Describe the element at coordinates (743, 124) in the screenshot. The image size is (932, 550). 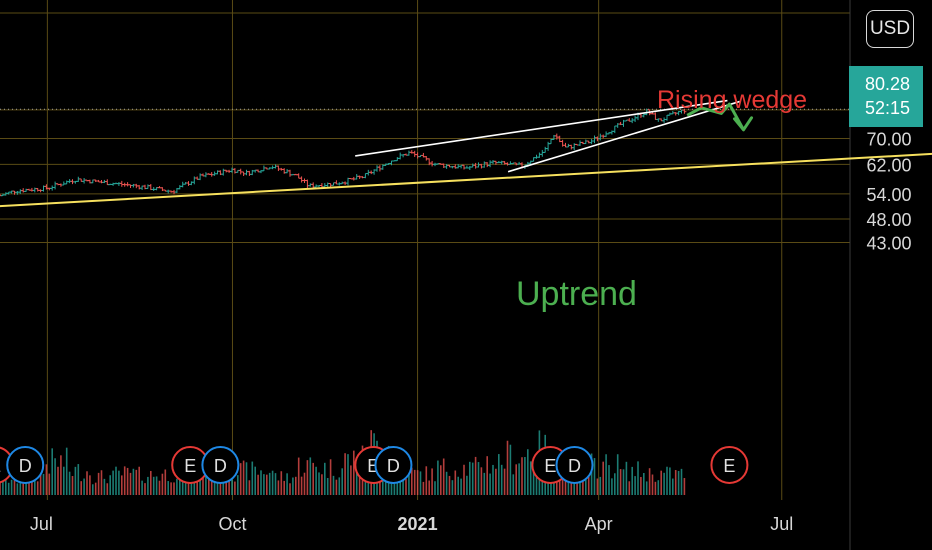
I see `forecast-arrow-head` at that location.